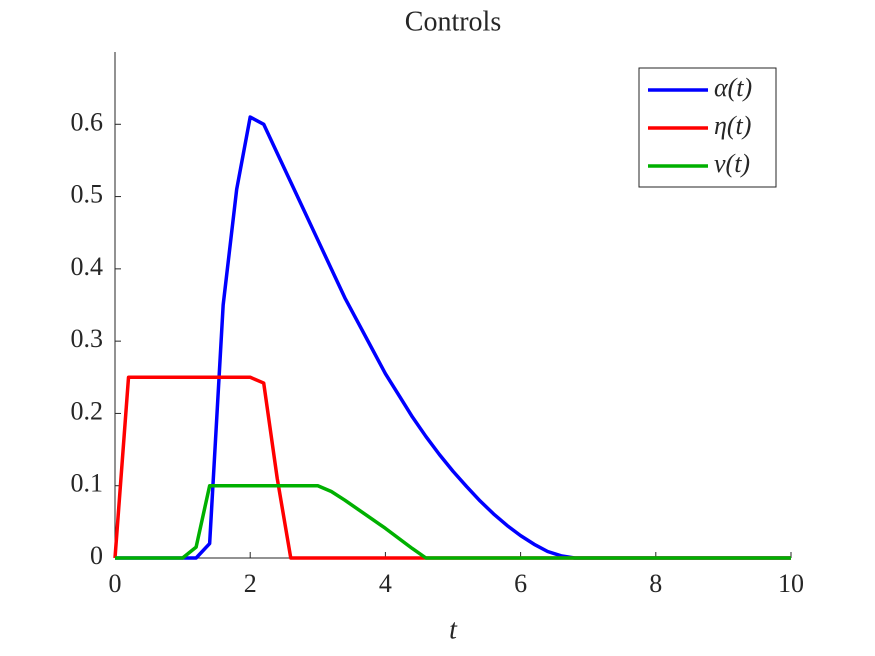 The height and width of the screenshot is (656, 875). Describe the element at coordinates (733, 87) in the screenshot. I see `legend-label: α(t)` at that location.